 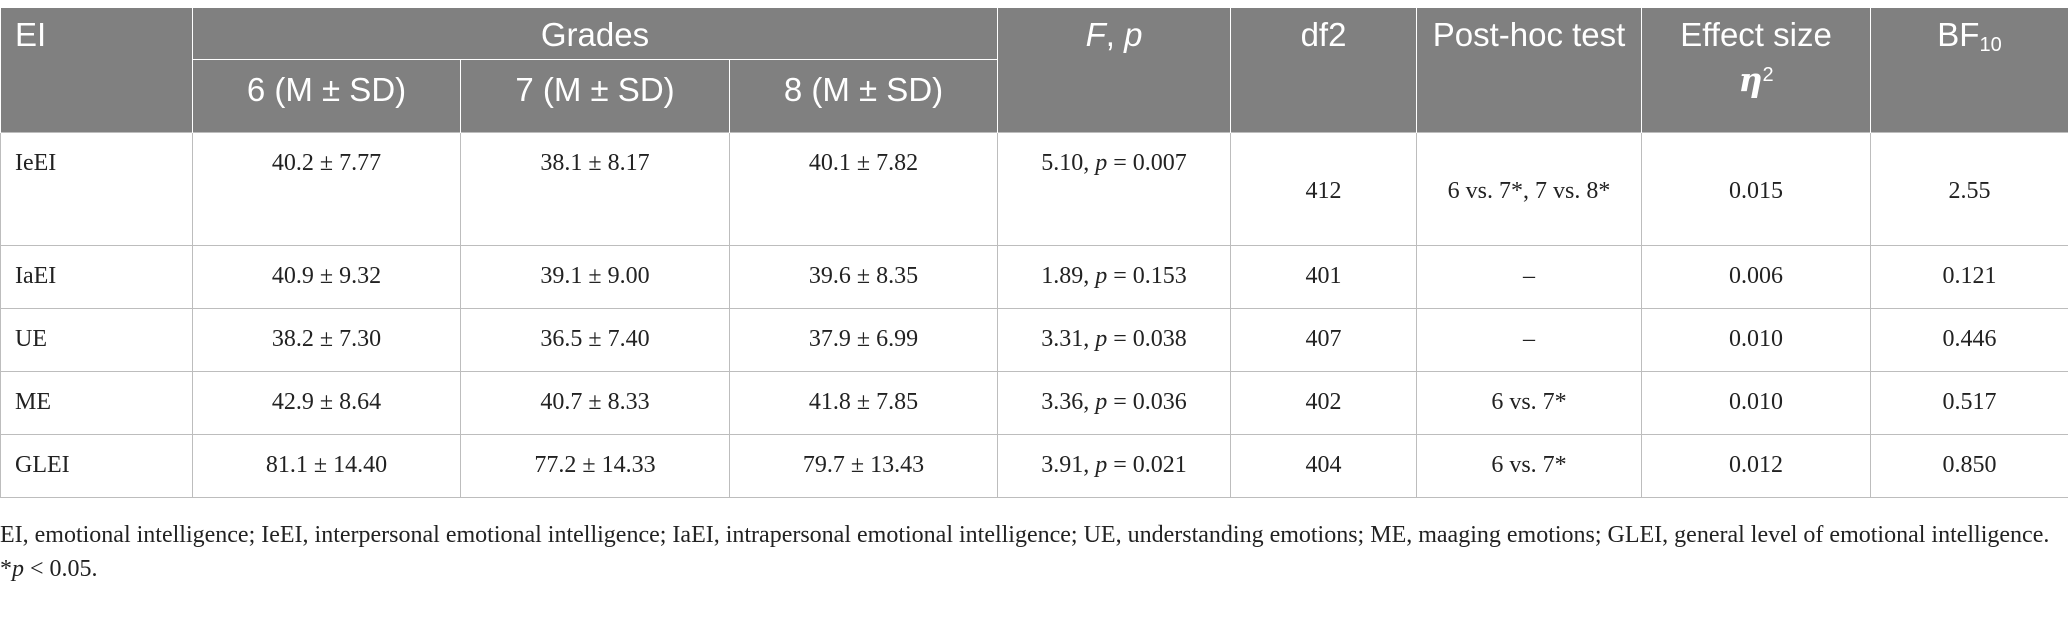 What do you see at coordinates (1068, 465) in the screenshot?
I see `cell-f: 3.91,` at bounding box center [1068, 465].